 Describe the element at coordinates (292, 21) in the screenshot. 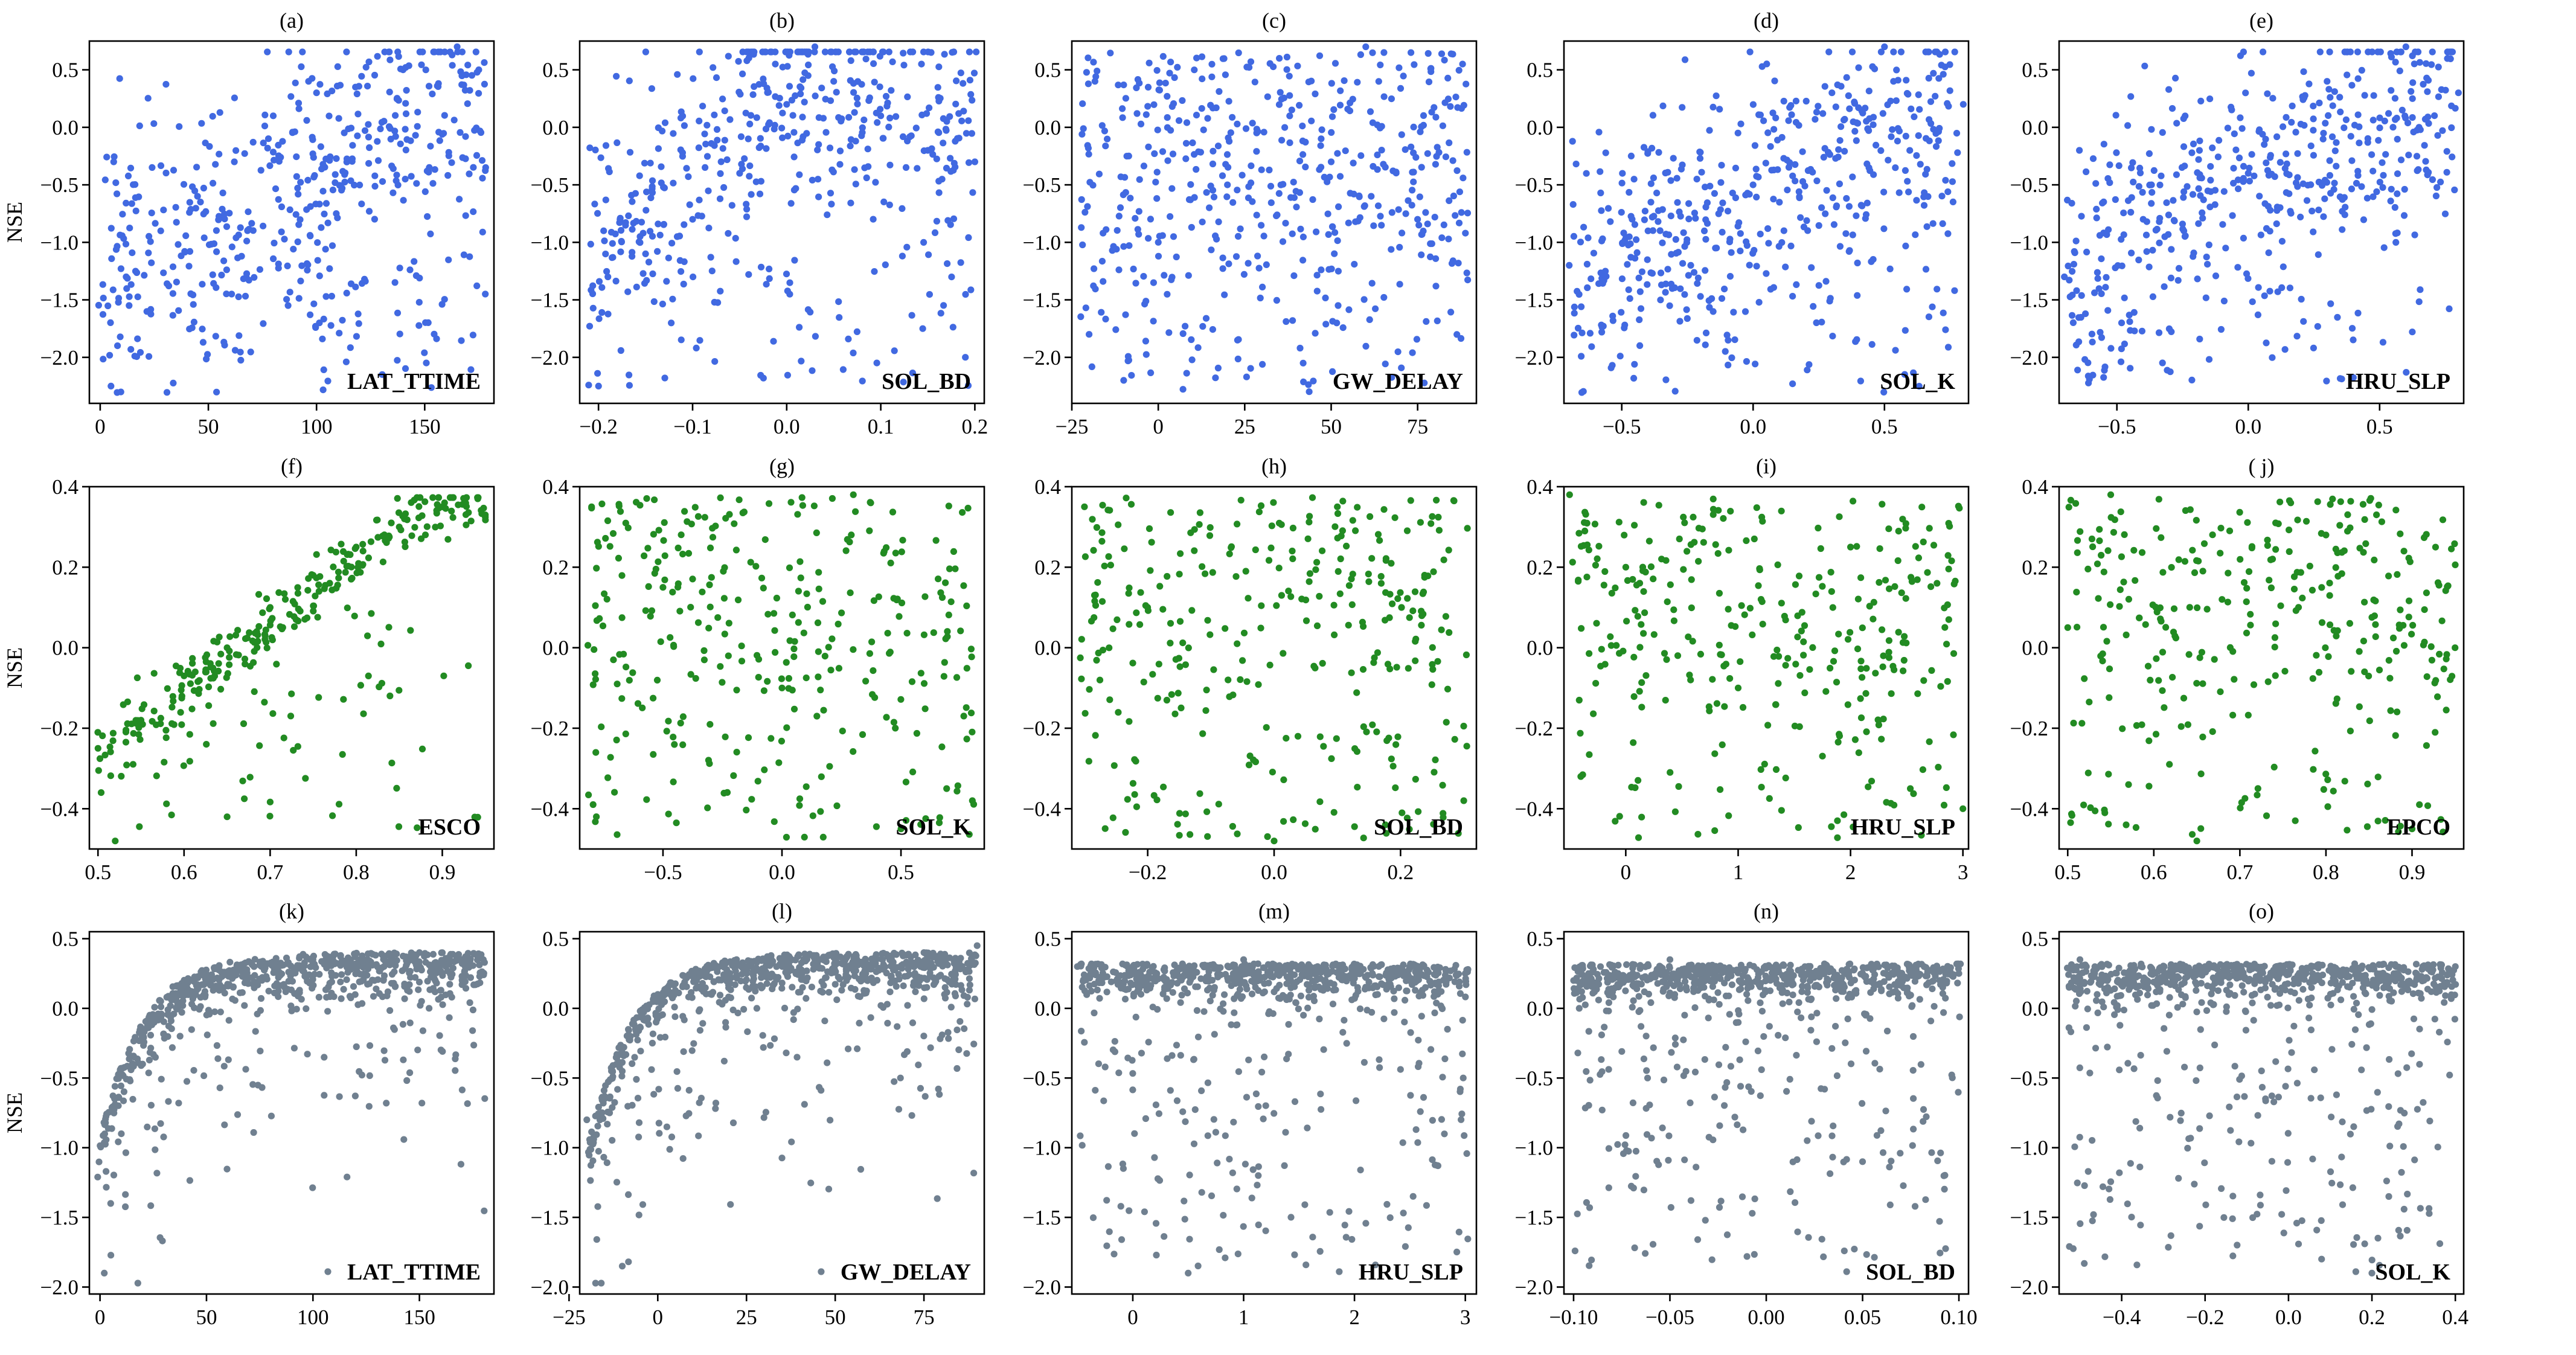

I see `panel-title: (a)` at that location.